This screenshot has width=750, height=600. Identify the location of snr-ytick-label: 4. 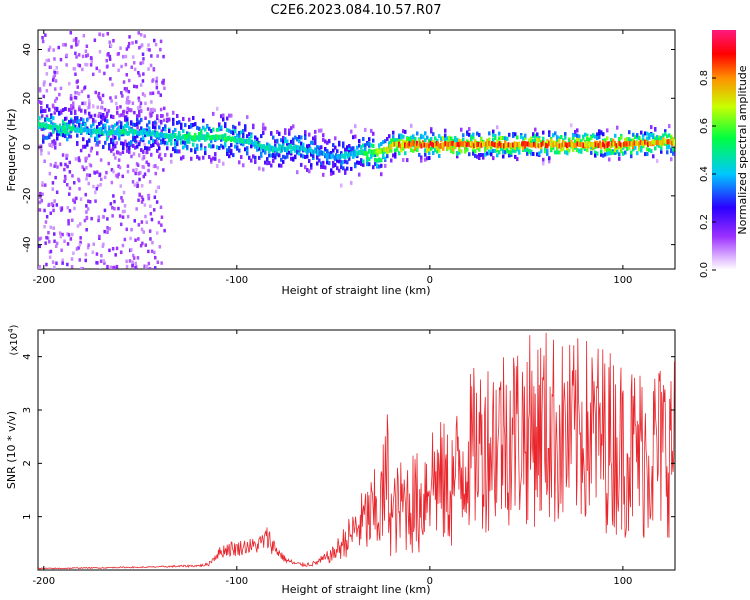
(27, 356).